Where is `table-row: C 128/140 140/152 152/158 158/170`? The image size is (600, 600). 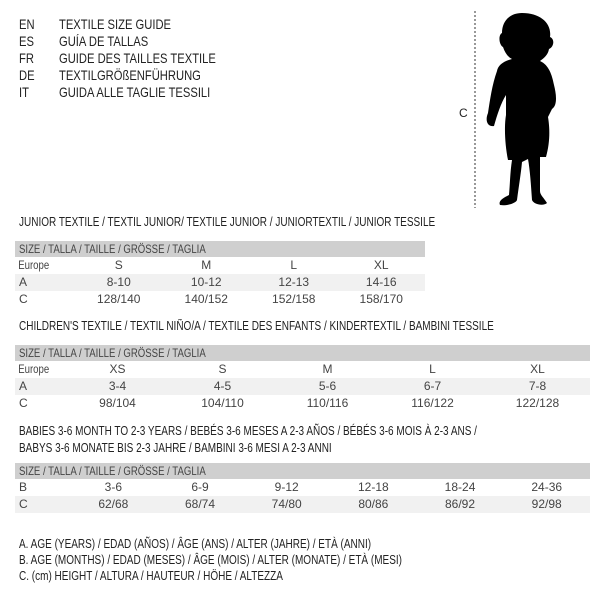 table-row: C 128/140 140/152 152/158 158/170 is located at coordinates (220, 299).